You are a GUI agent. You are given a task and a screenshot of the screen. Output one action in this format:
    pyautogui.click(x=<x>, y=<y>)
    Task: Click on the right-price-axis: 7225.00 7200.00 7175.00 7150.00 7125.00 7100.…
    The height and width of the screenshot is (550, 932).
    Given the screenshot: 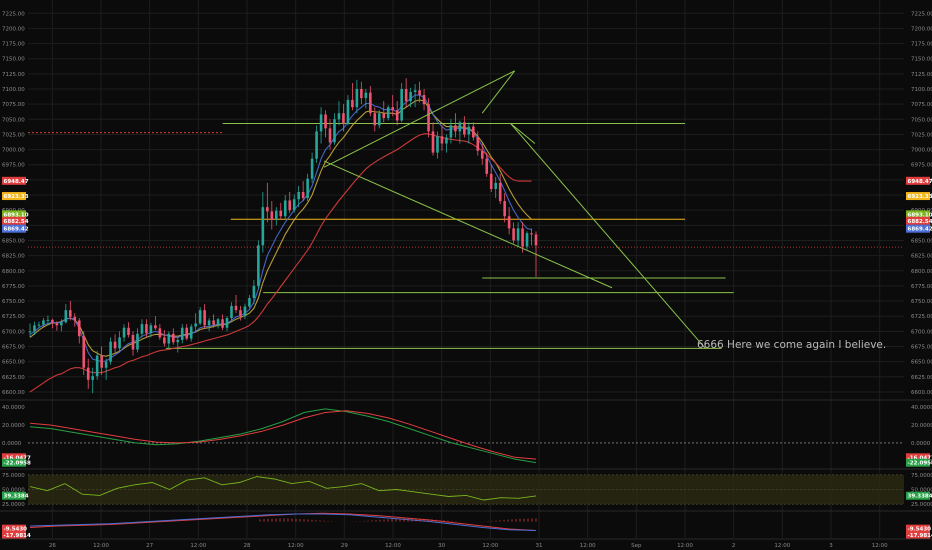 What is the action you would take?
    pyautogui.click(x=921, y=203)
    